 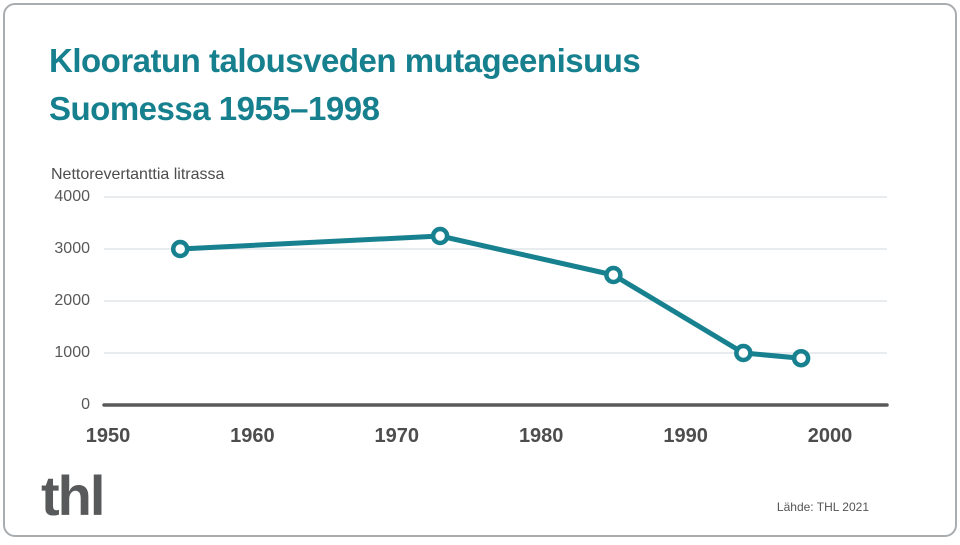 I want to click on chart-title-line1: Klooratun talousveden mutageenisuus, so click(x=345, y=60).